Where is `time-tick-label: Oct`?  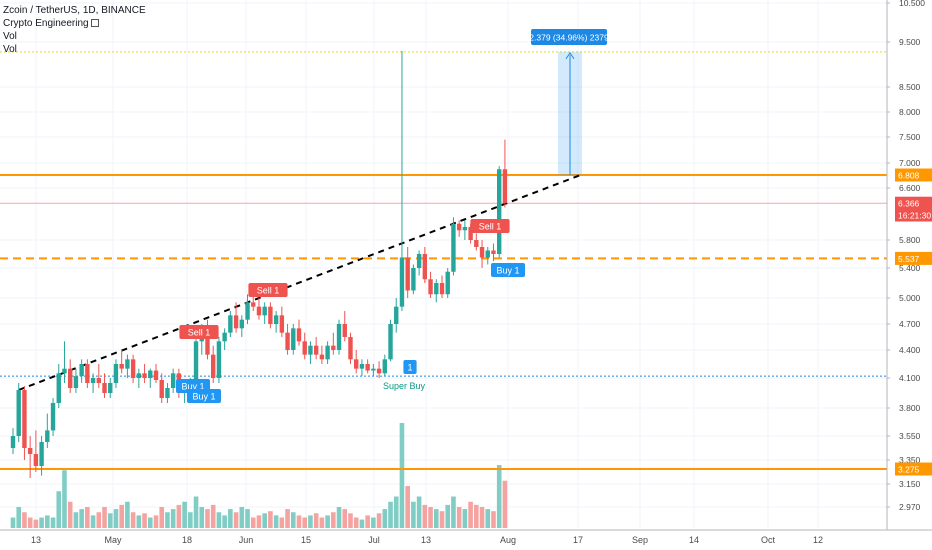 time-tick-label: Oct is located at coordinates (768, 540).